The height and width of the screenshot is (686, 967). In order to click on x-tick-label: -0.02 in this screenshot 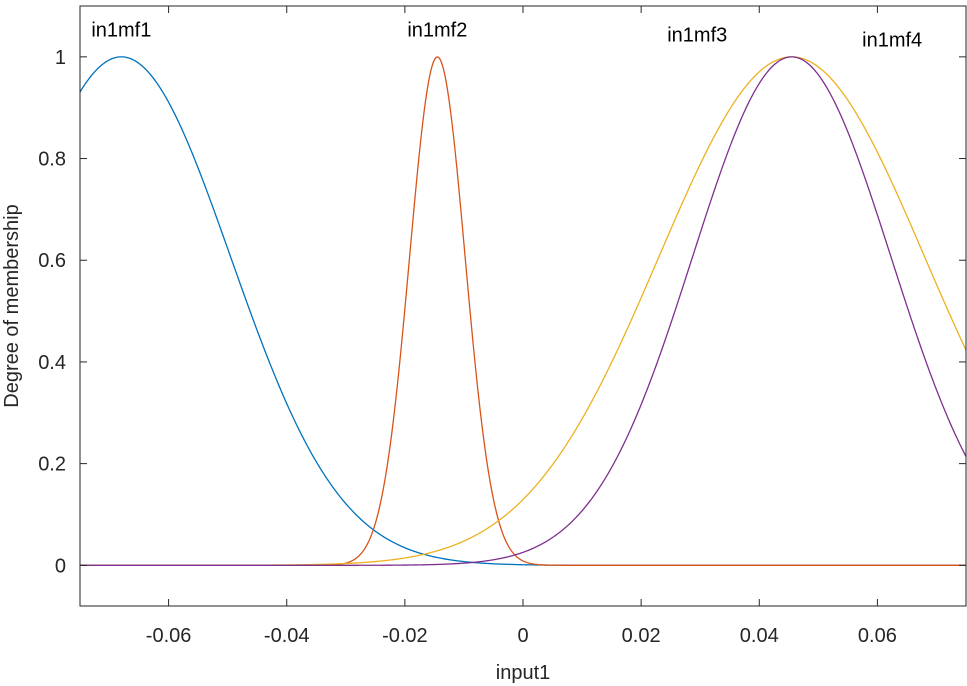, I will do `click(405, 636)`.